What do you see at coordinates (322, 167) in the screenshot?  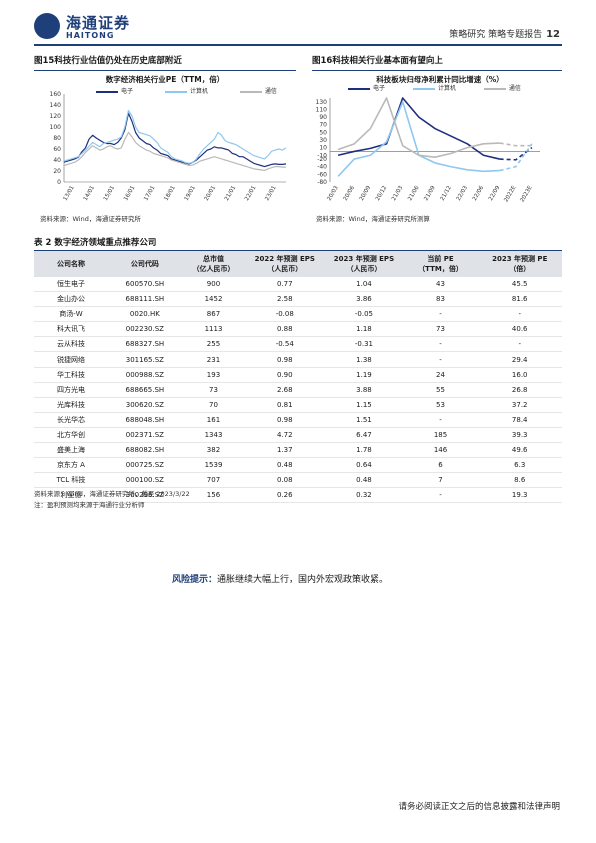 I see `y-tick-label: -40` at bounding box center [322, 167].